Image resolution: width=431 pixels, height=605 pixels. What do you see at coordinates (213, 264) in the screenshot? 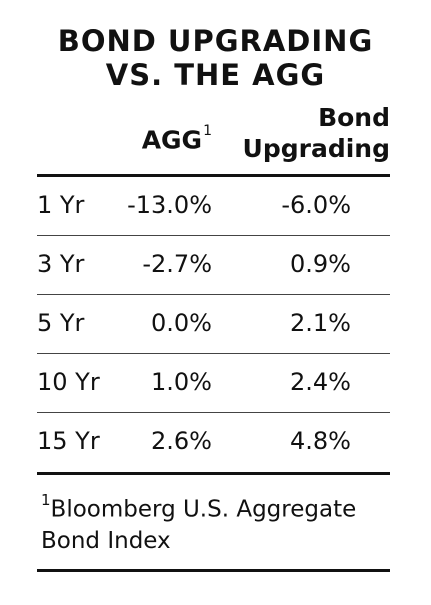
I see `table-row: 3 Yr -2.7% 0.9%` at bounding box center [213, 264].